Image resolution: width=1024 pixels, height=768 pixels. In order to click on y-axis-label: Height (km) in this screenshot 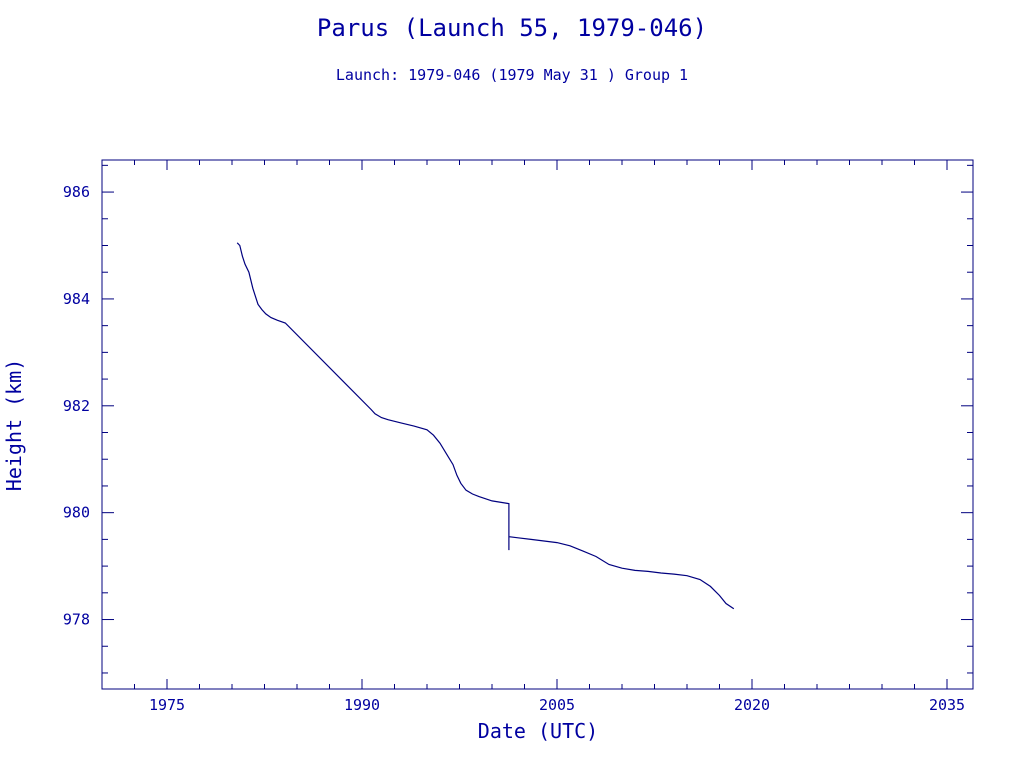, I will do `click(14, 425)`.